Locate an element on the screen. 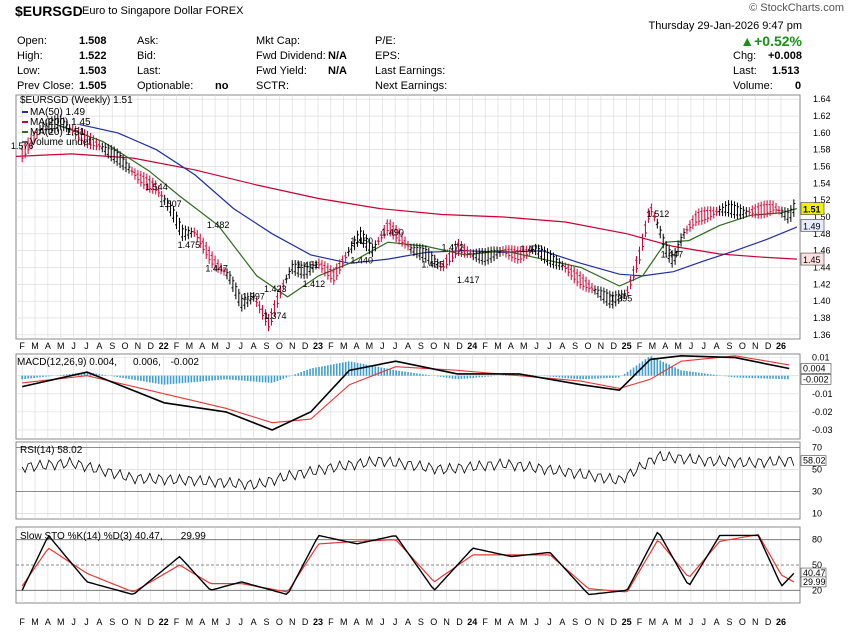 Image resolution: width=850 pixels, height=633 pixels. y-tick-label: -0.01 is located at coordinates (822, 394).